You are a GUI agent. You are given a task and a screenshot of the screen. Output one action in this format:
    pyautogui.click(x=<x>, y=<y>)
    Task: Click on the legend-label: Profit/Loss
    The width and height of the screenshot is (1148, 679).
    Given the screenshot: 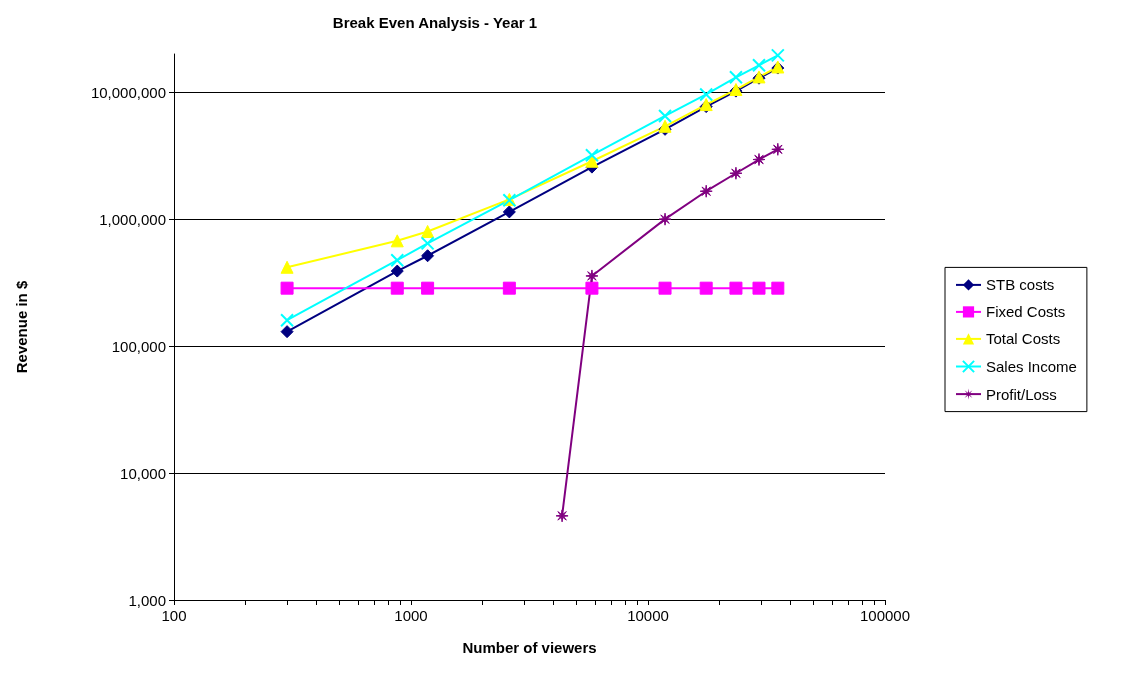 What is the action you would take?
    pyautogui.click(x=1021, y=394)
    